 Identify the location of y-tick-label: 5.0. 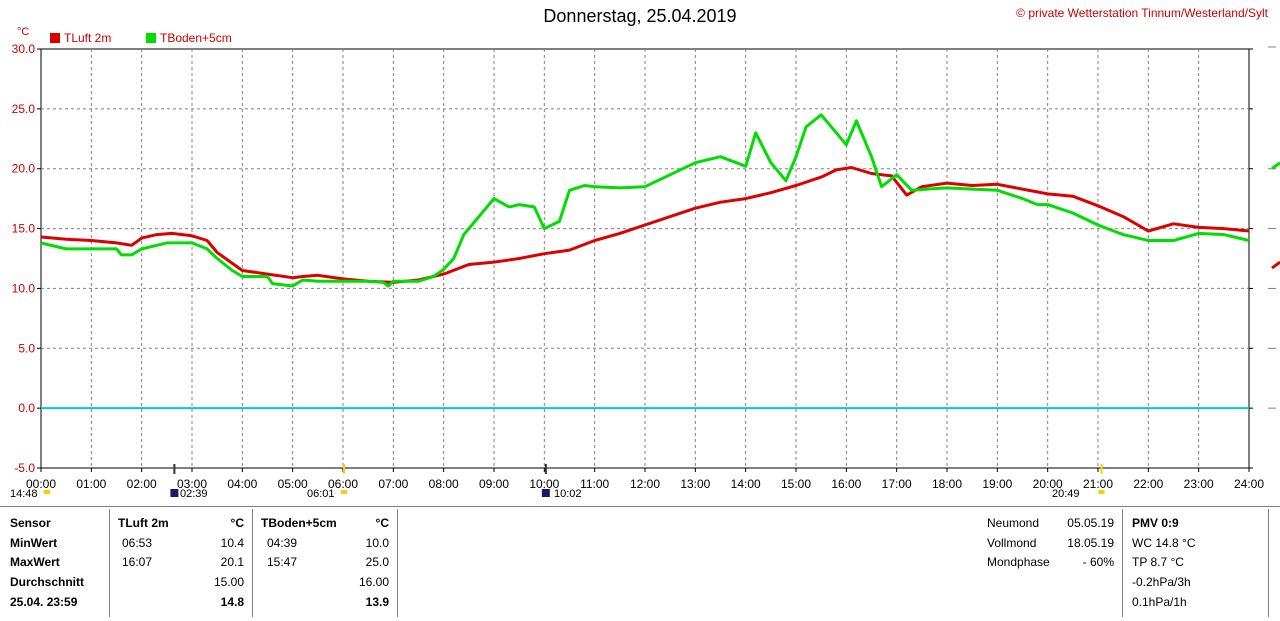
(26, 348).